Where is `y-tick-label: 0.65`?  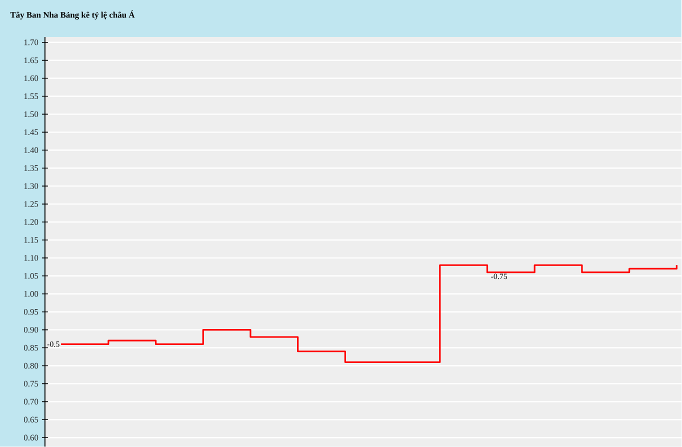
y-tick-label: 0.65 is located at coordinates (31, 419).